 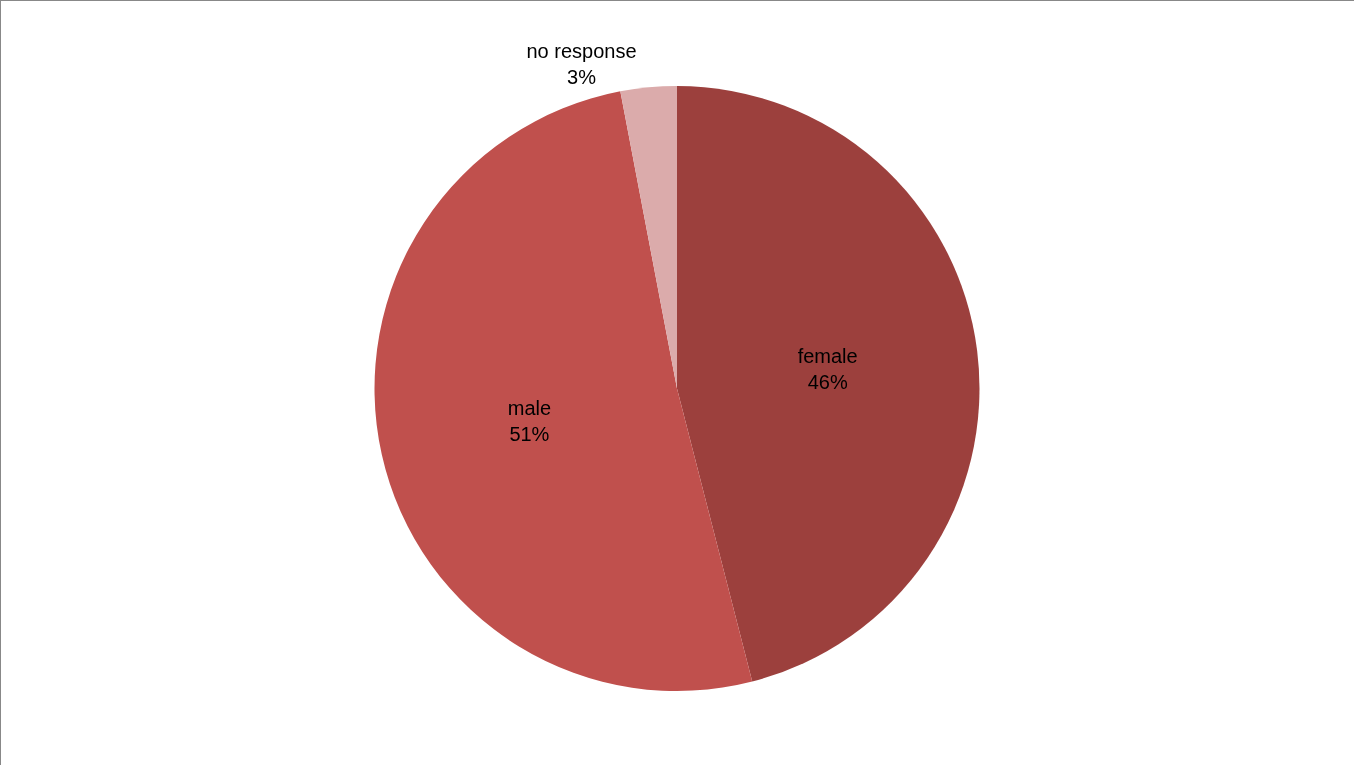 What do you see at coordinates (581, 50) in the screenshot?
I see `slice-label: no response` at bounding box center [581, 50].